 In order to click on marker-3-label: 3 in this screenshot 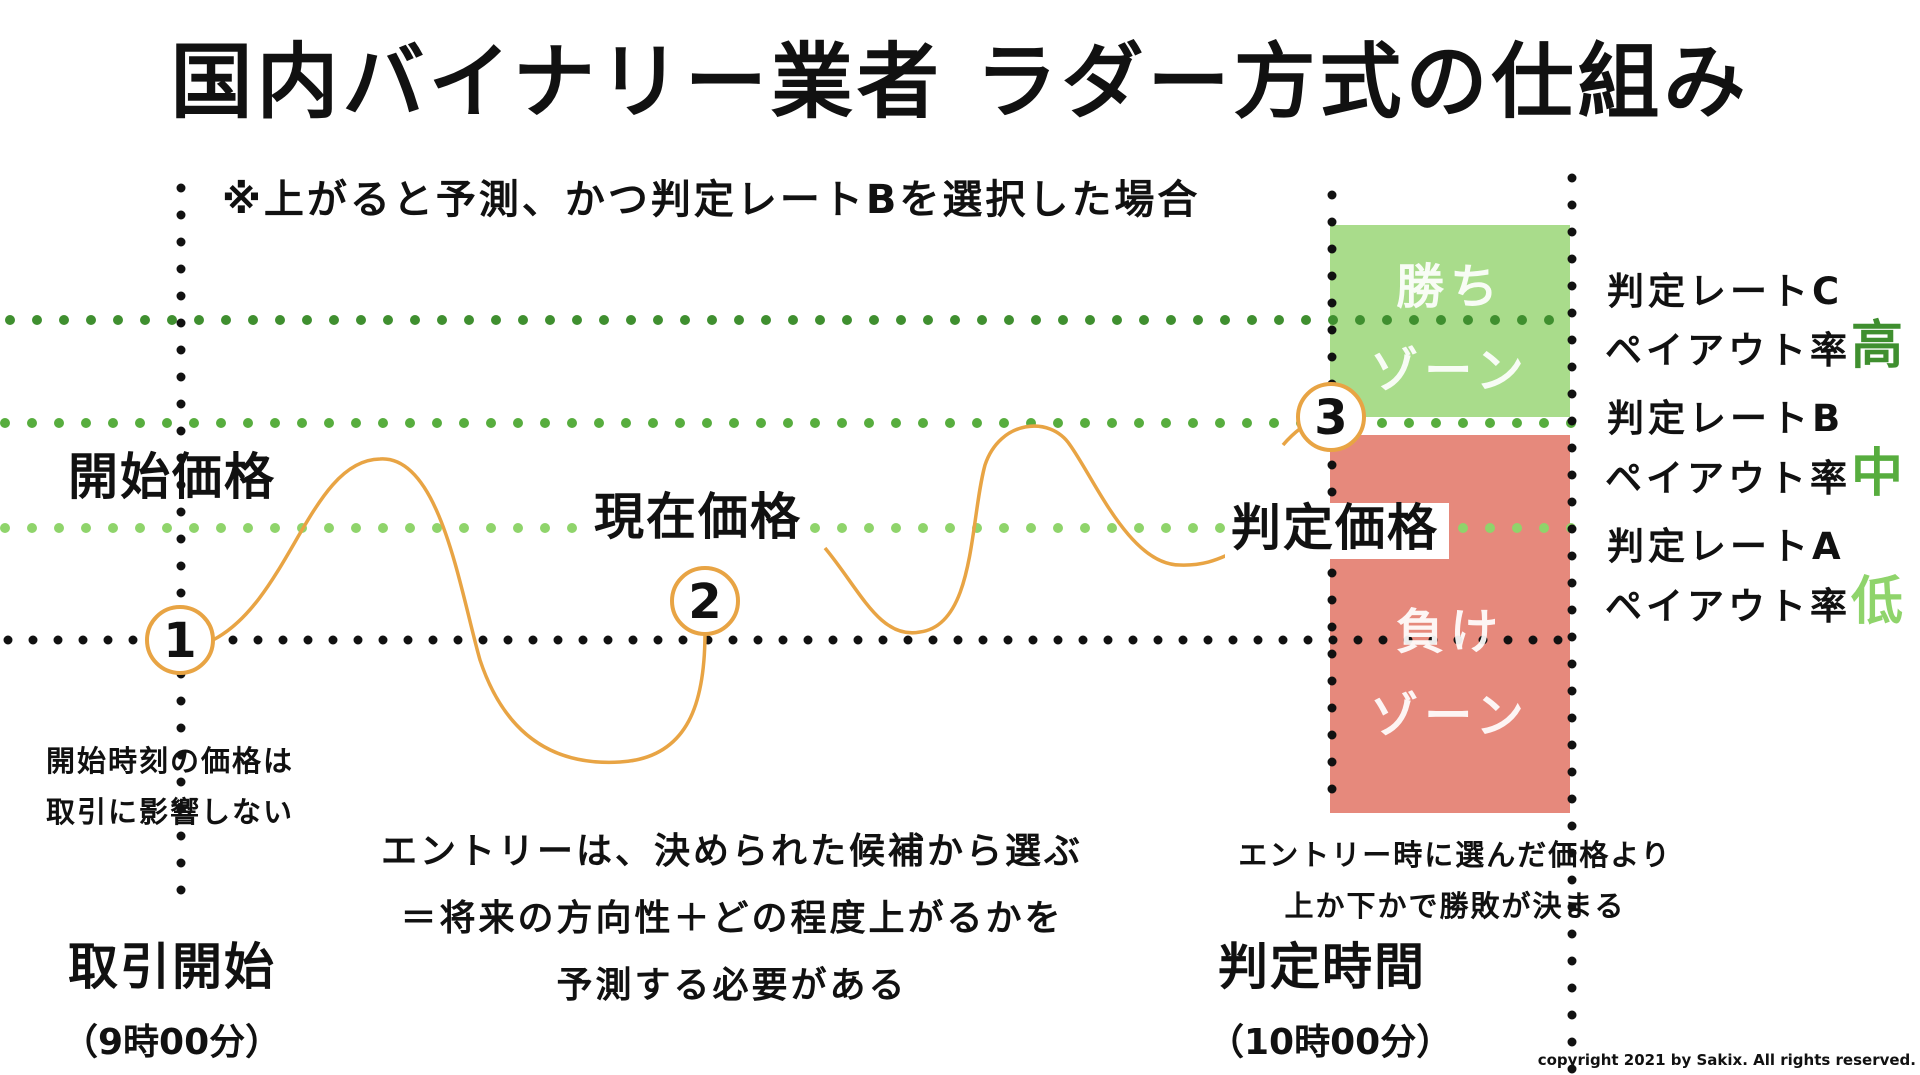, I will do `click(1330, 418)`.